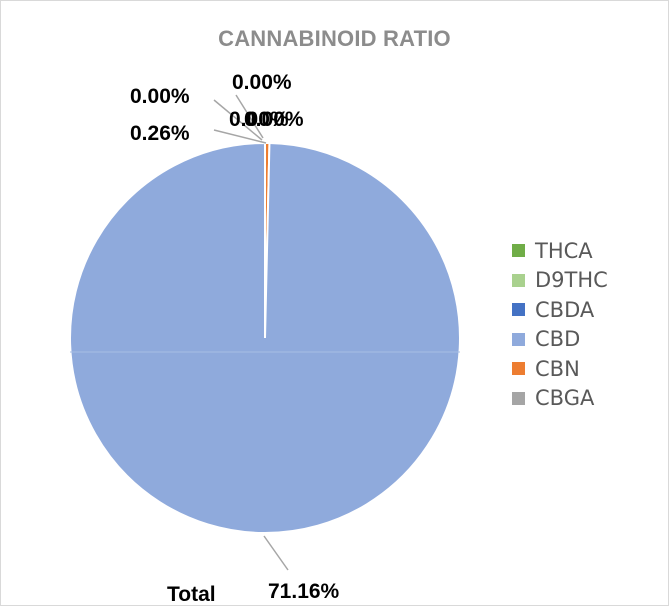  What do you see at coordinates (276, 553) in the screenshot?
I see `leader-line-cbd` at bounding box center [276, 553].